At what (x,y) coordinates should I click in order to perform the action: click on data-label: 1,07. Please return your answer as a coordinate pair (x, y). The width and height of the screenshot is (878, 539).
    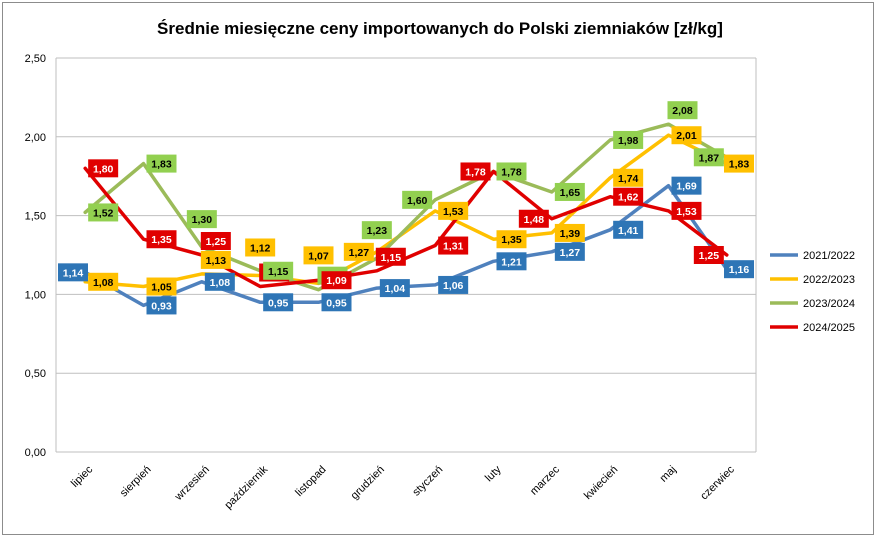
    Looking at the image, I should click on (318, 255).